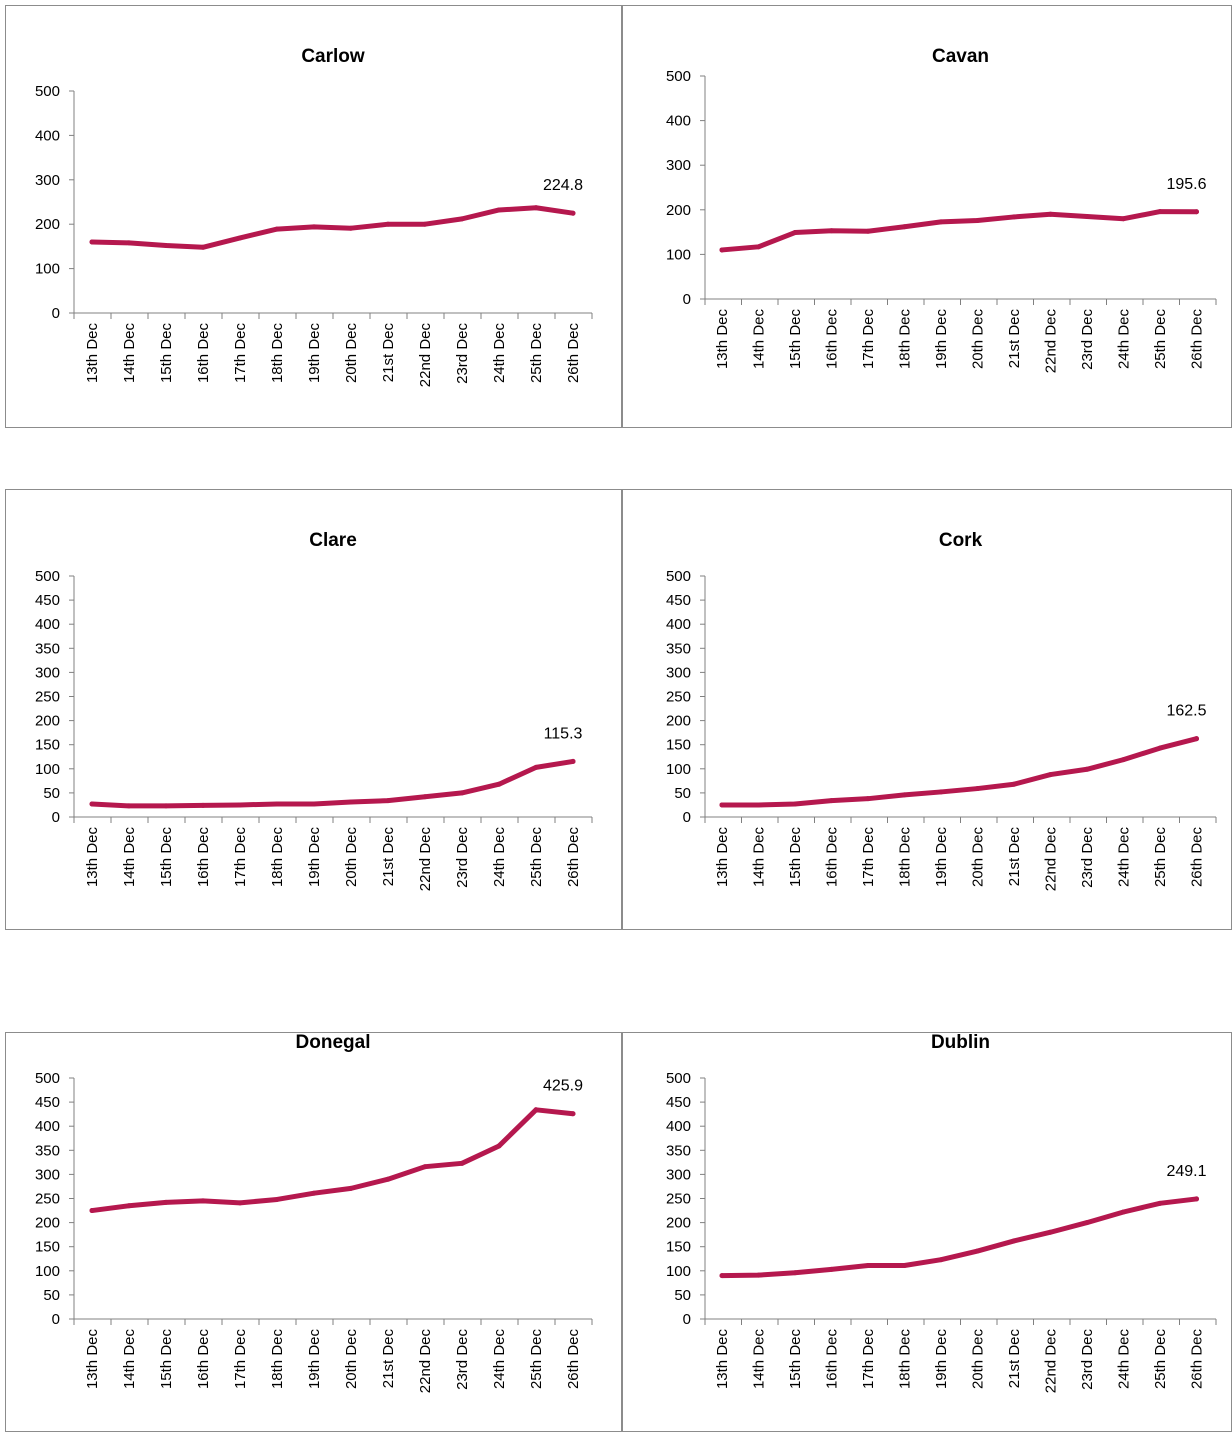  What do you see at coordinates (1186, 711) in the screenshot?
I see `data-label: 162.5` at bounding box center [1186, 711].